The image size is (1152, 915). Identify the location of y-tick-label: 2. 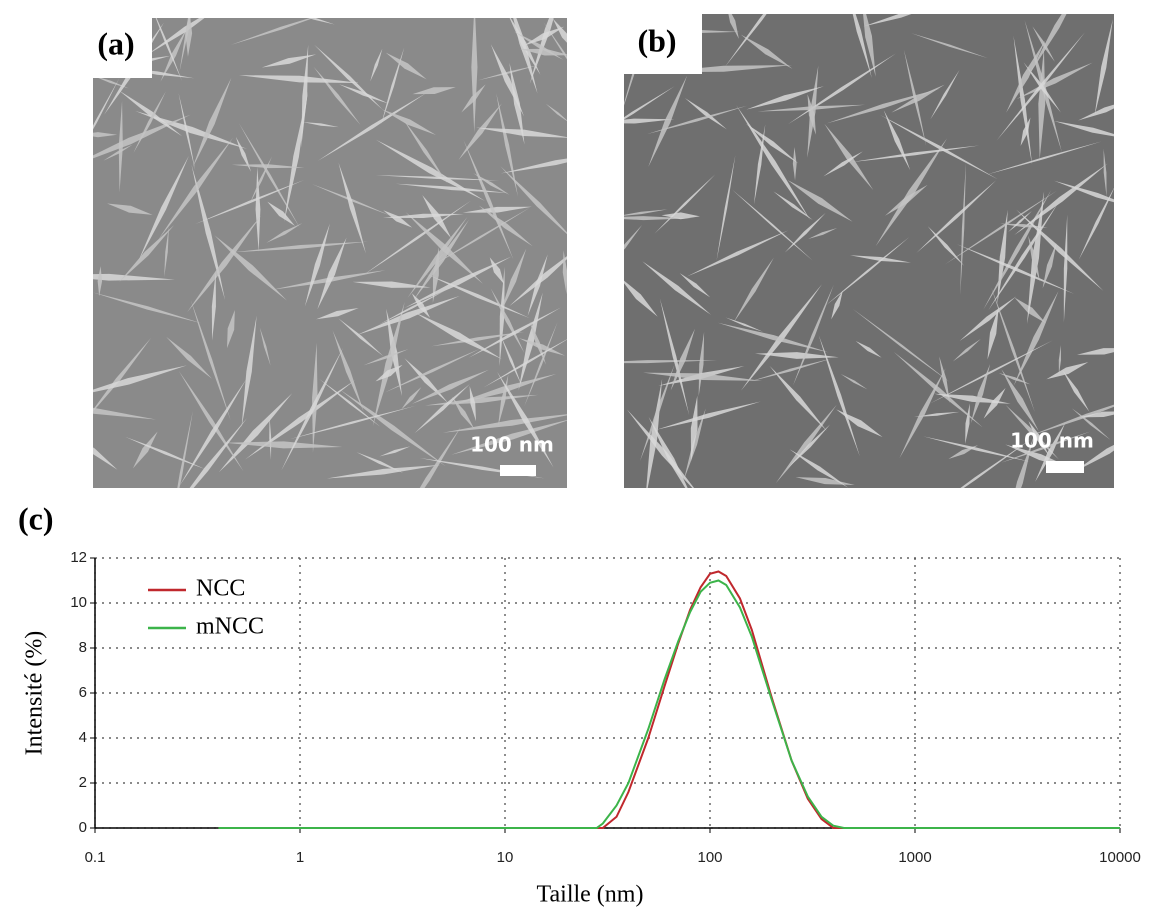
(83, 782).